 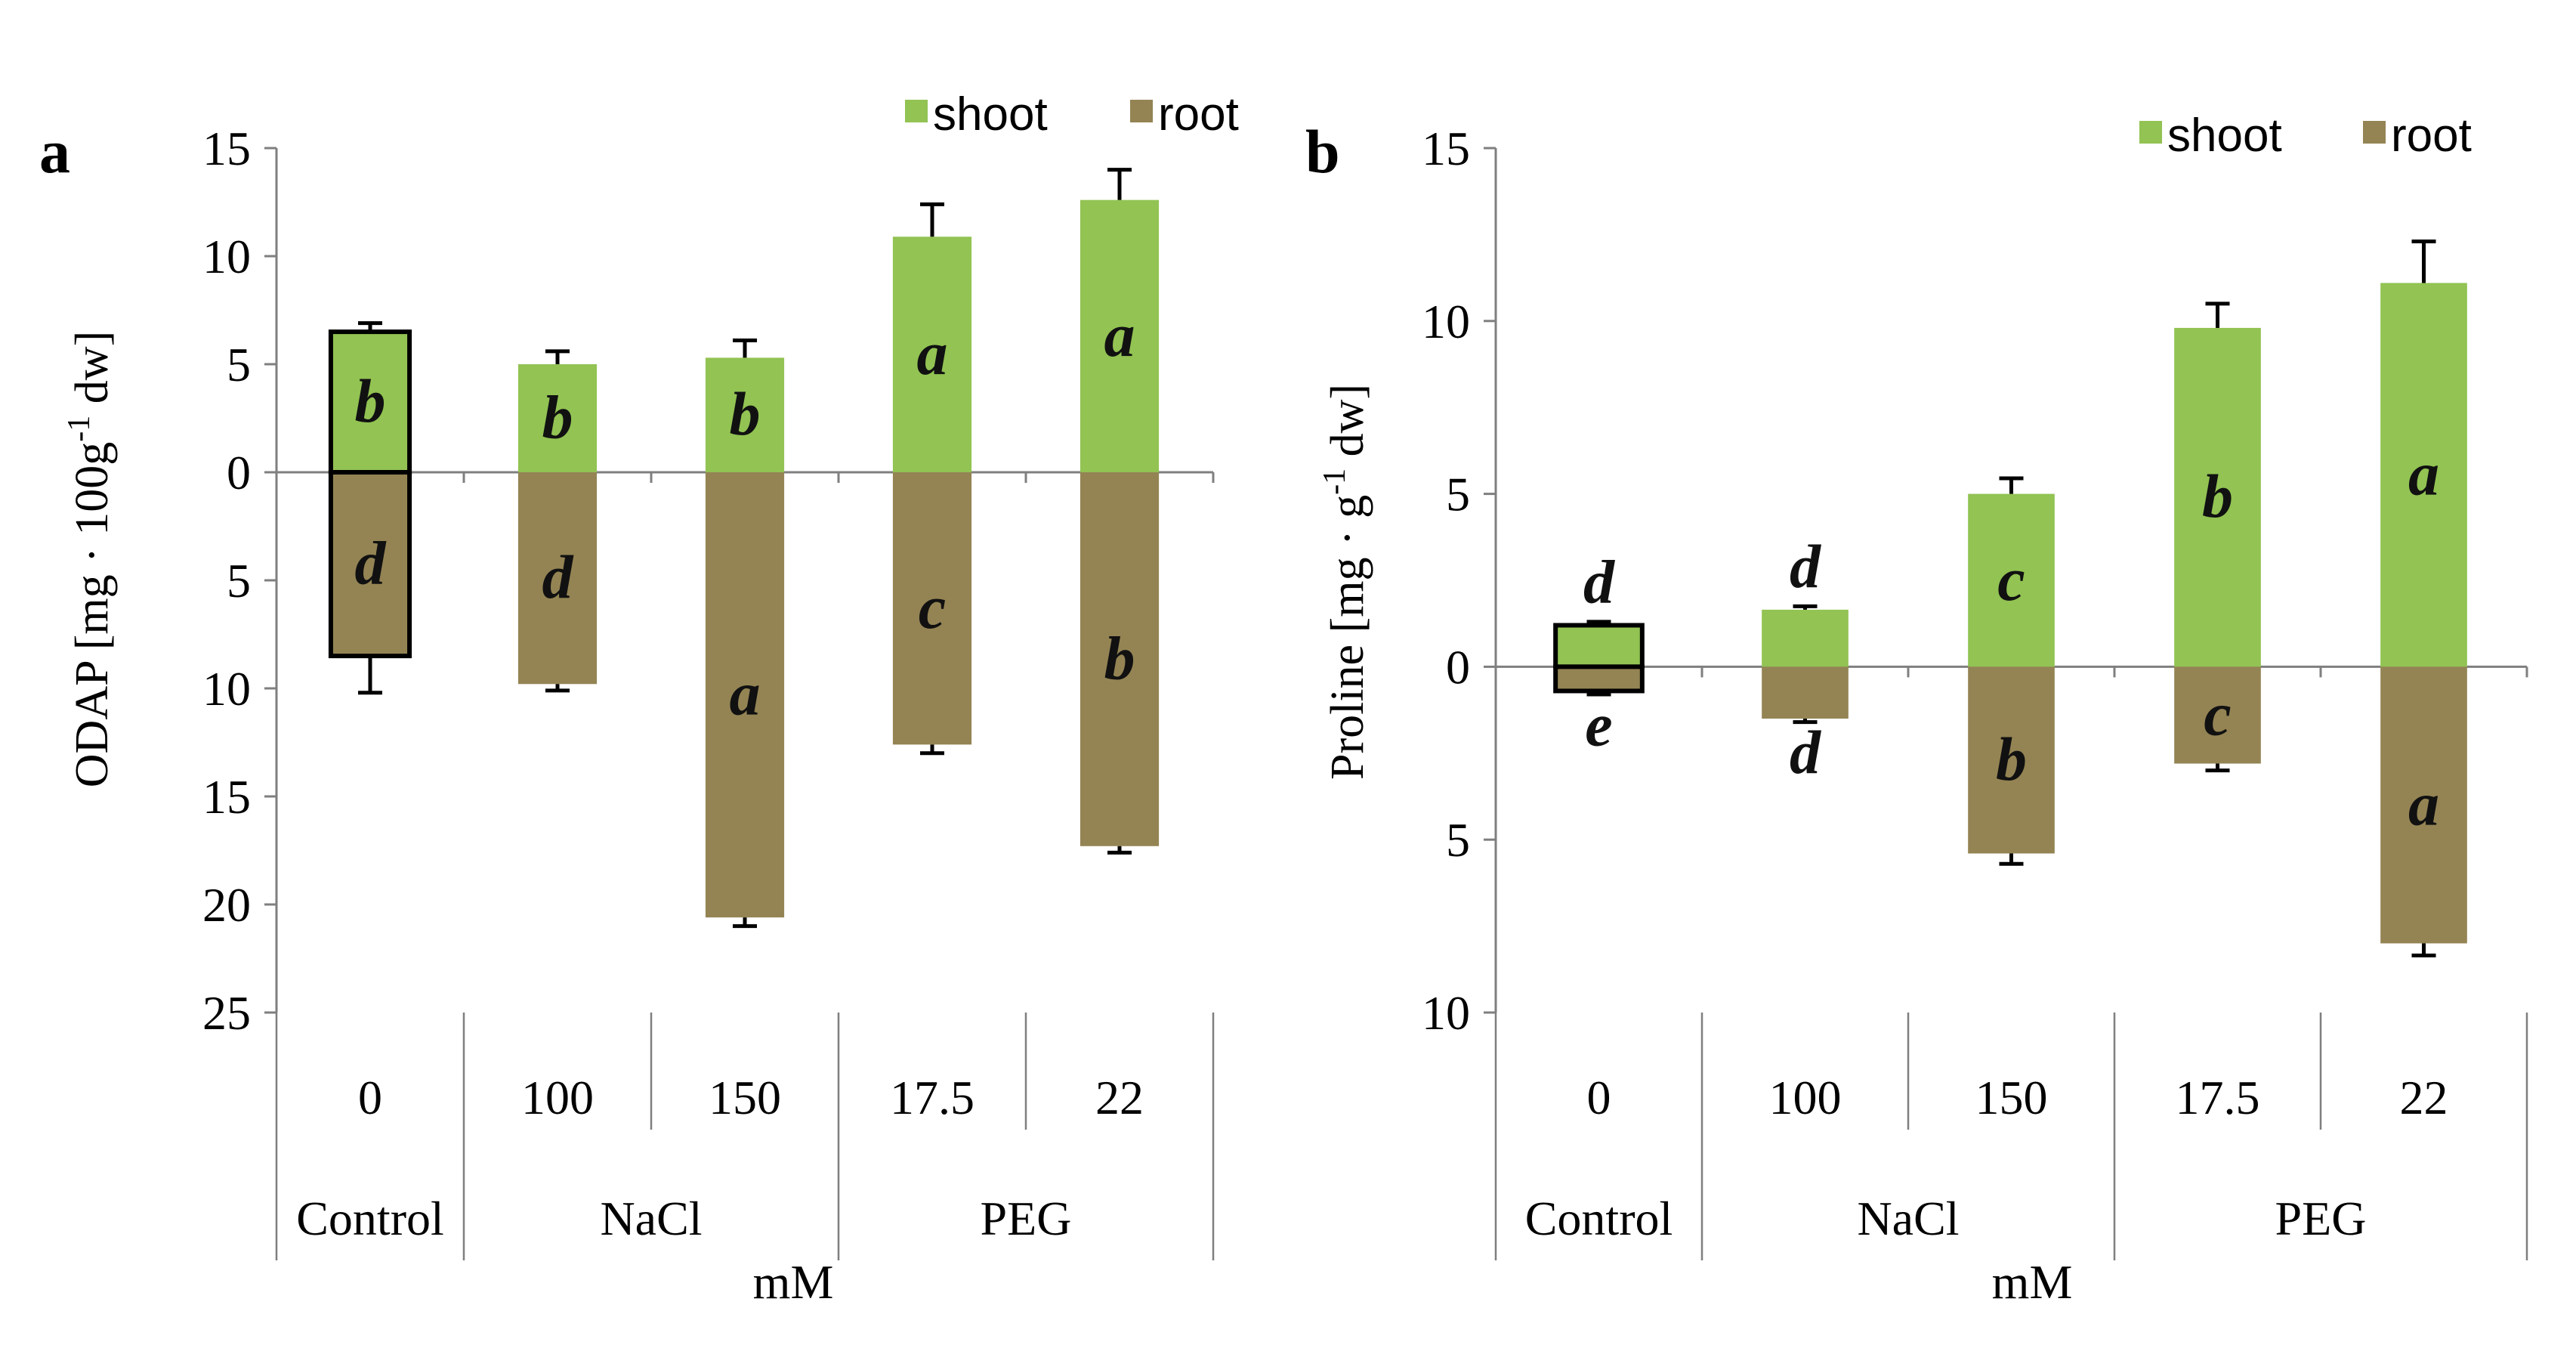 What do you see at coordinates (1347, 507) in the screenshot?
I see `panel-b-ylabel-units: g` at bounding box center [1347, 507].